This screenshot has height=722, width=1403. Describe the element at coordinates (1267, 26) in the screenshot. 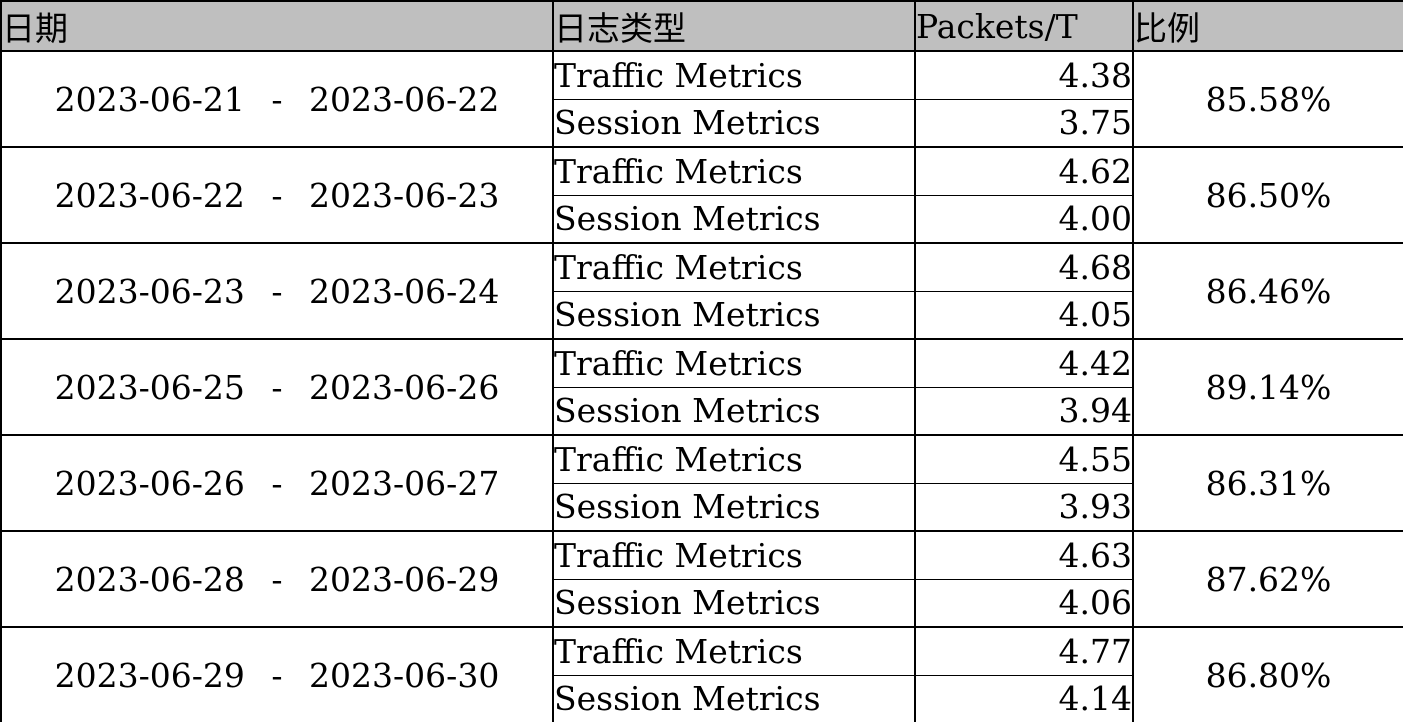

I see `header-ratio: 比例` at that location.